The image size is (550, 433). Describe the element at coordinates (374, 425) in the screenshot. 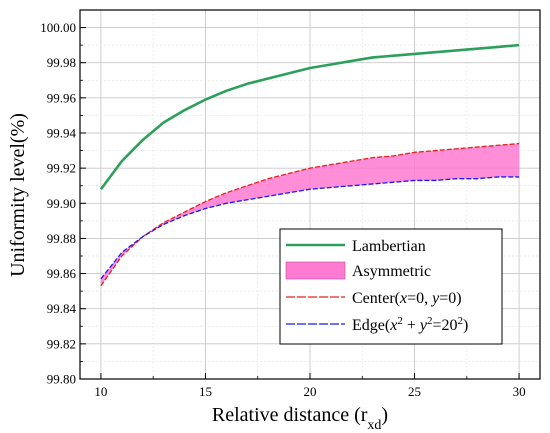

I see `x-axis-title-sub: xd` at that location.